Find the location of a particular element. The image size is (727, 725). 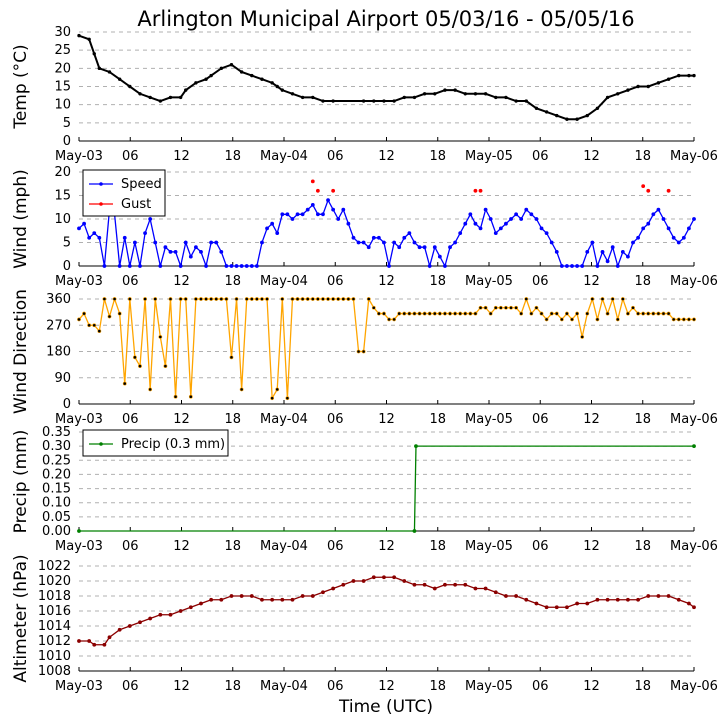

x-tick-label: May-05 is located at coordinates (489, 281).